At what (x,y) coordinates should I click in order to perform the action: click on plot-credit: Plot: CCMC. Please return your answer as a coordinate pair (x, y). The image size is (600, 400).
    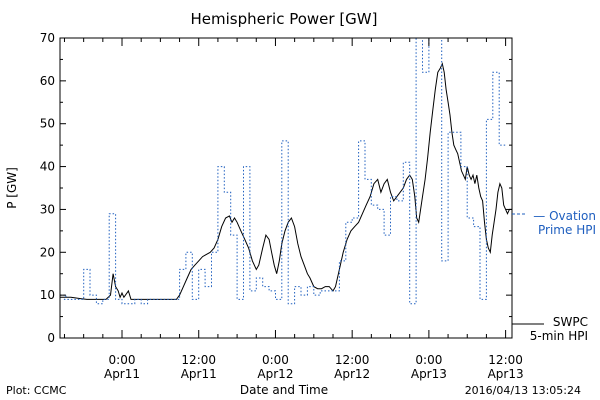
    Looking at the image, I should click on (36, 390).